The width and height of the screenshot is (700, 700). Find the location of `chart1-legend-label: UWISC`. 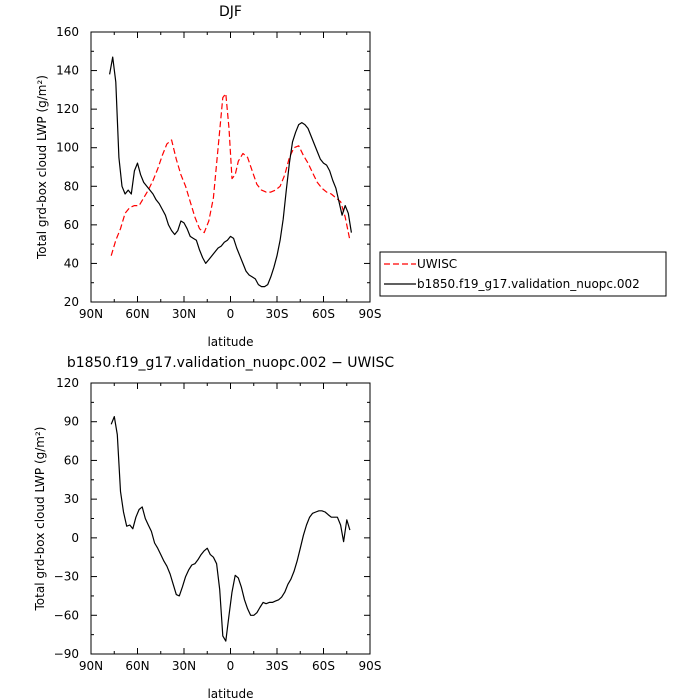

chart1-legend-label: UWISC is located at coordinates (437, 264).